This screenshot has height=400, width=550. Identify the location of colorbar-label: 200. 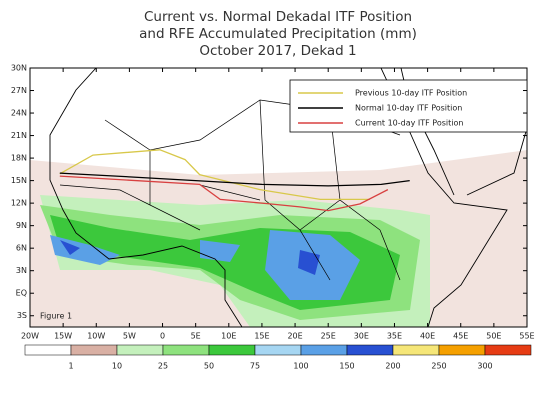
(392, 366).